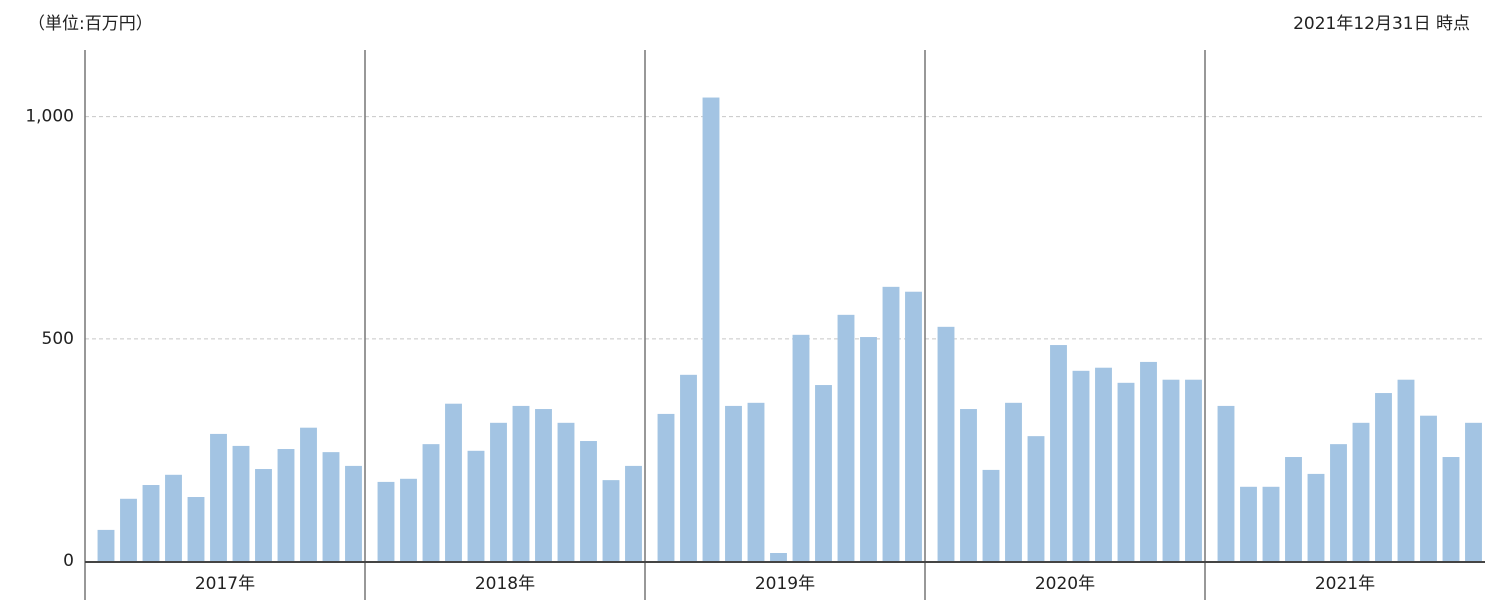 The width and height of the screenshot is (1506, 600). I want to click on y-tick-label: 500, so click(58, 339).